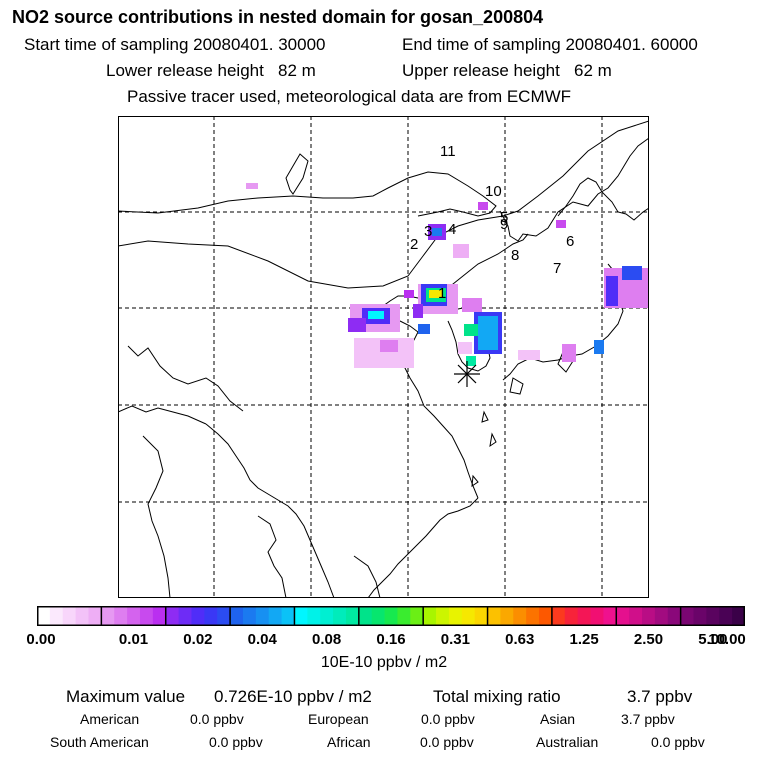 Image resolution: width=768 pixels, height=768 pixels. What do you see at coordinates (447, 742) in the screenshot?
I see `region-value-african: 0.0 ppbv` at bounding box center [447, 742].